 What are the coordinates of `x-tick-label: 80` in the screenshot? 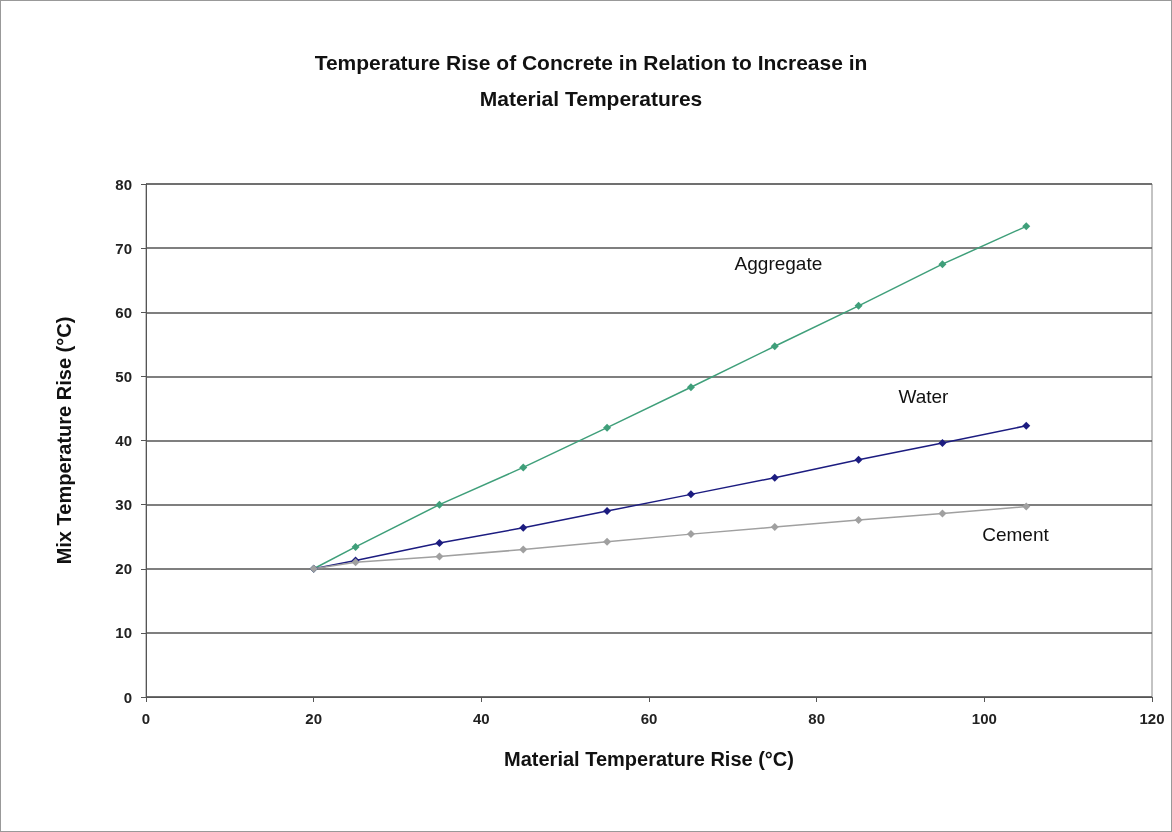 It's located at (817, 718).